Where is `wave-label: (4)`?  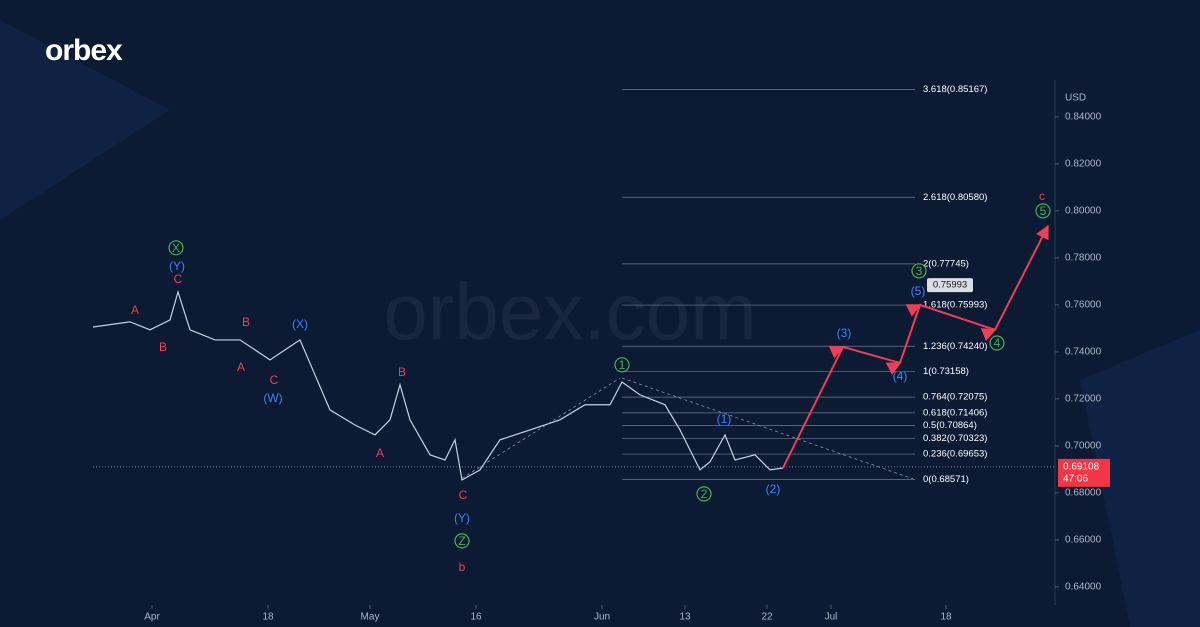
wave-label: (4) is located at coordinates (900, 376).